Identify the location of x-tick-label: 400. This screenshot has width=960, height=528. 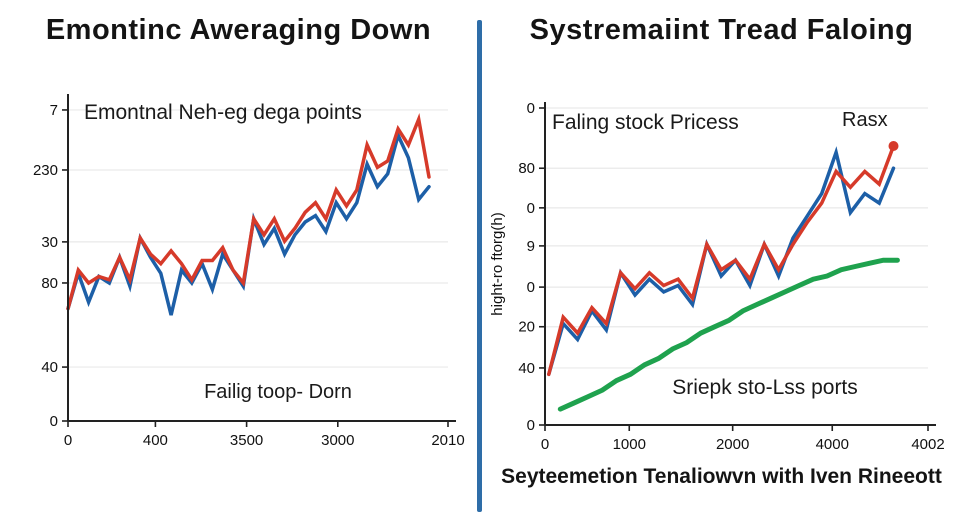
(155, 440).